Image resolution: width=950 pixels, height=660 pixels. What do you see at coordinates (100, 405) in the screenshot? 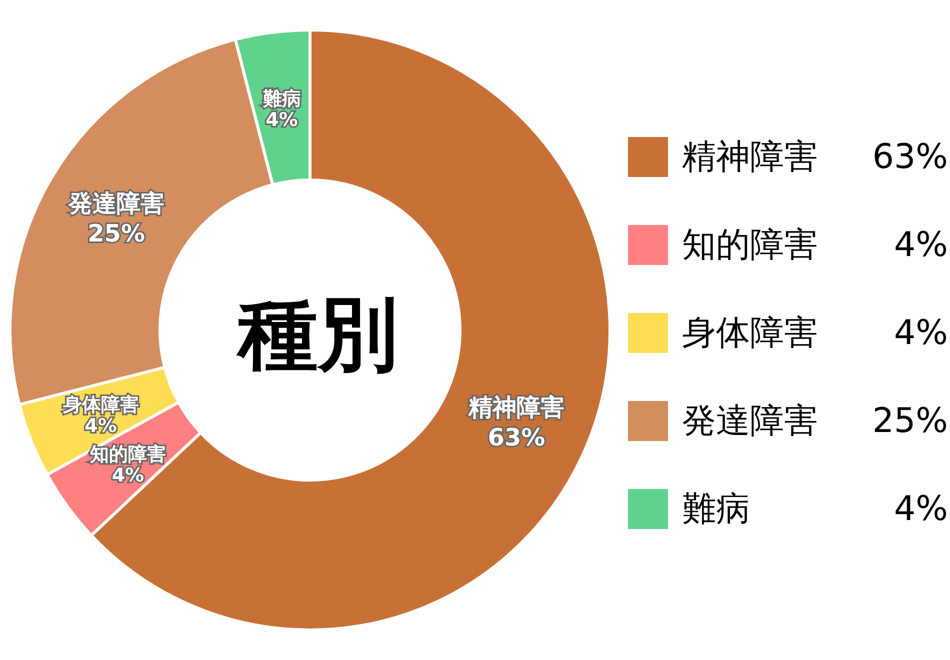
I see `slice-label: 身体障害` at bounding box center [100, 405].